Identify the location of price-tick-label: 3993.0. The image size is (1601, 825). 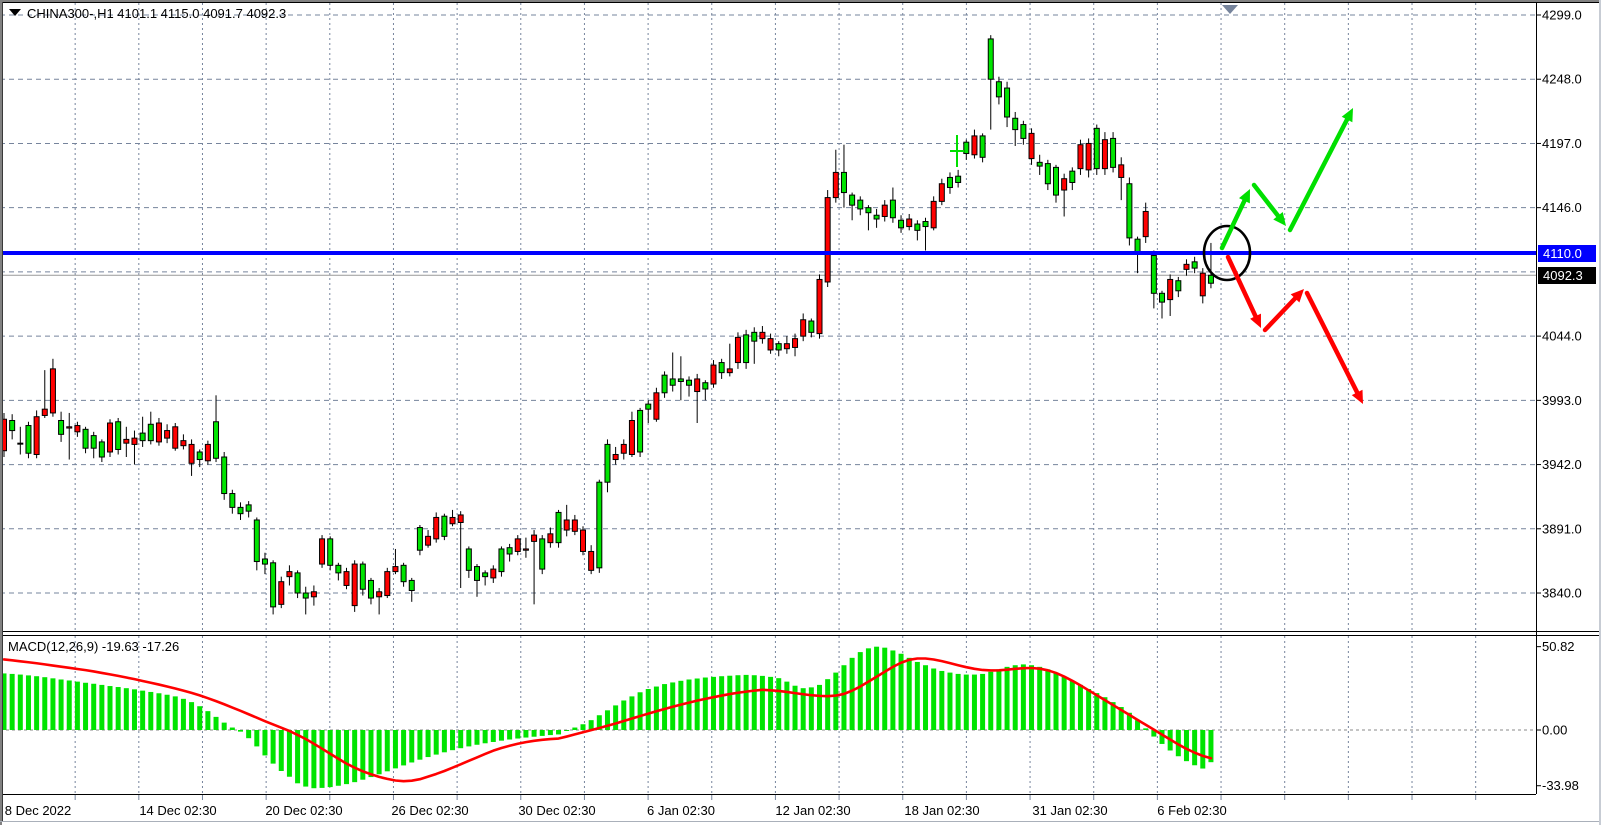
(1562, 400).